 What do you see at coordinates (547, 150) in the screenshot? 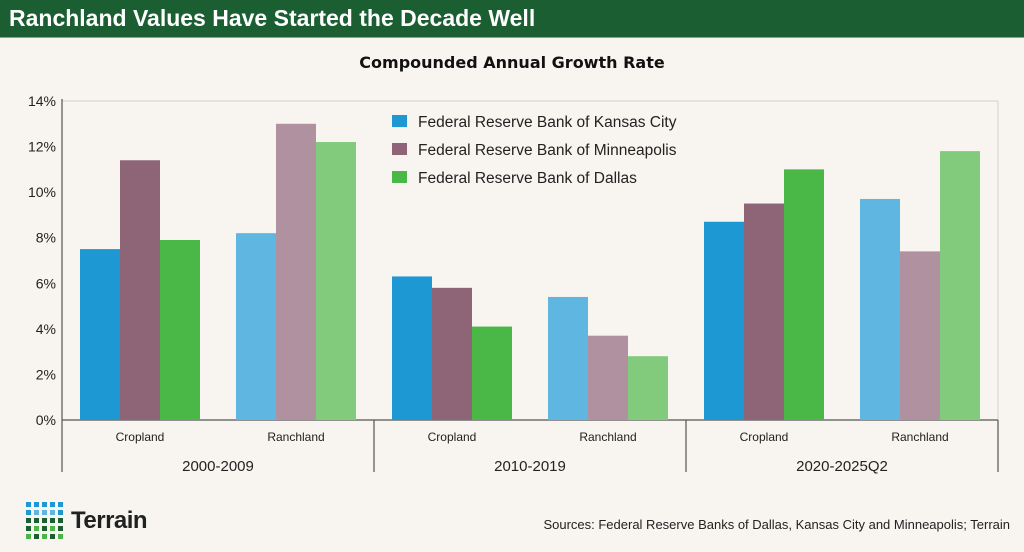
I see `legend-label: Federal Reserve Bank of Minneapolis` at bounding box center [547, 150].